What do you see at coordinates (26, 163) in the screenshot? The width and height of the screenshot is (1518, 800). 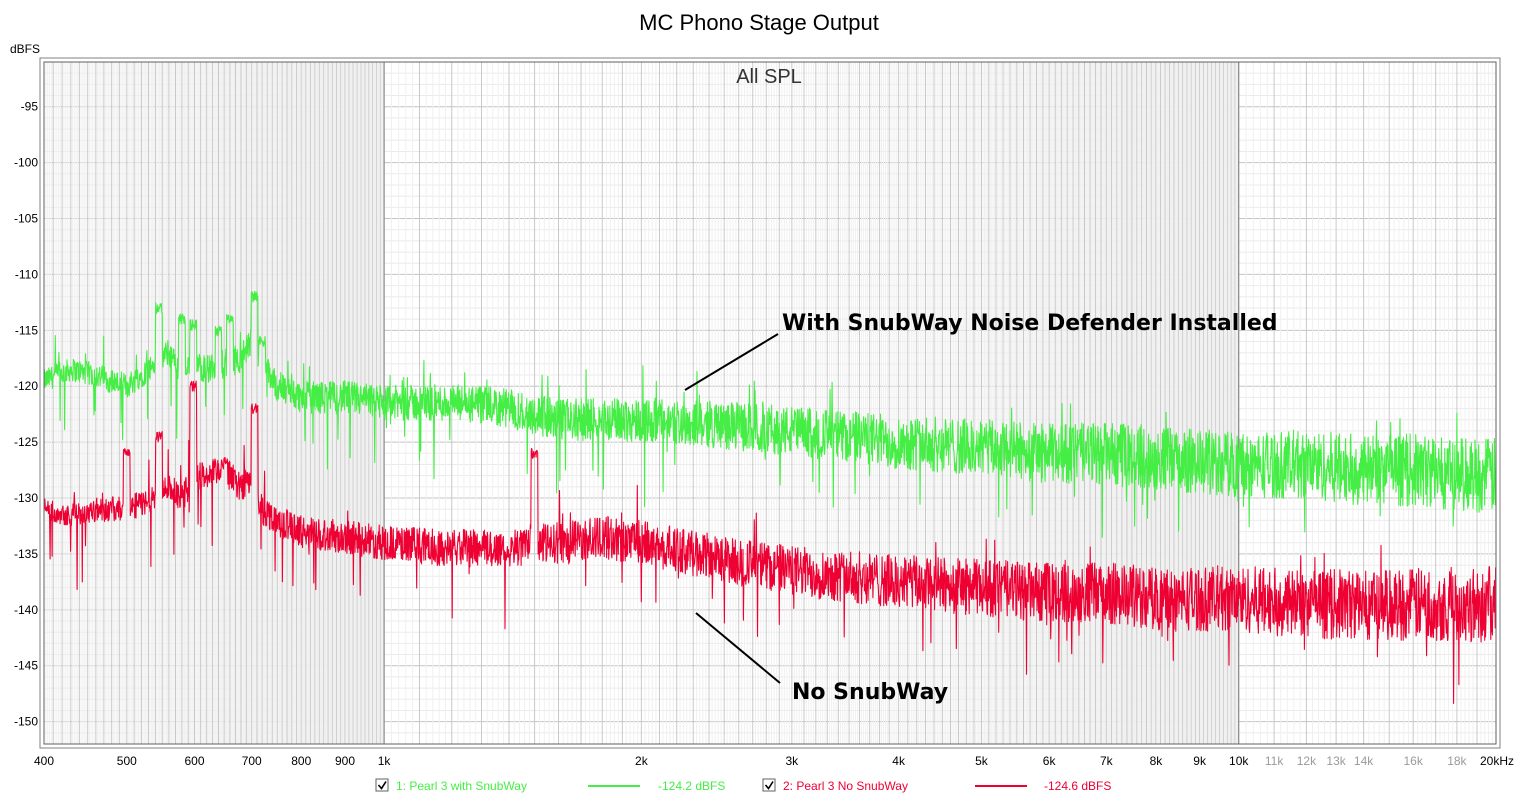 I see `y-tick-label: -100` at bounding box center [26, 163].